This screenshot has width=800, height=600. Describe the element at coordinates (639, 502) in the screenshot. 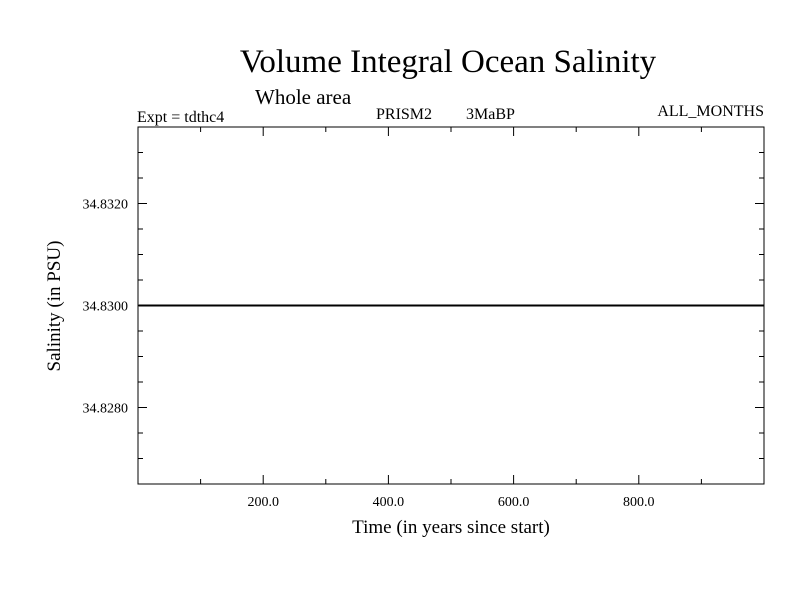

I see `x-tick-label: 800.0` at that location.